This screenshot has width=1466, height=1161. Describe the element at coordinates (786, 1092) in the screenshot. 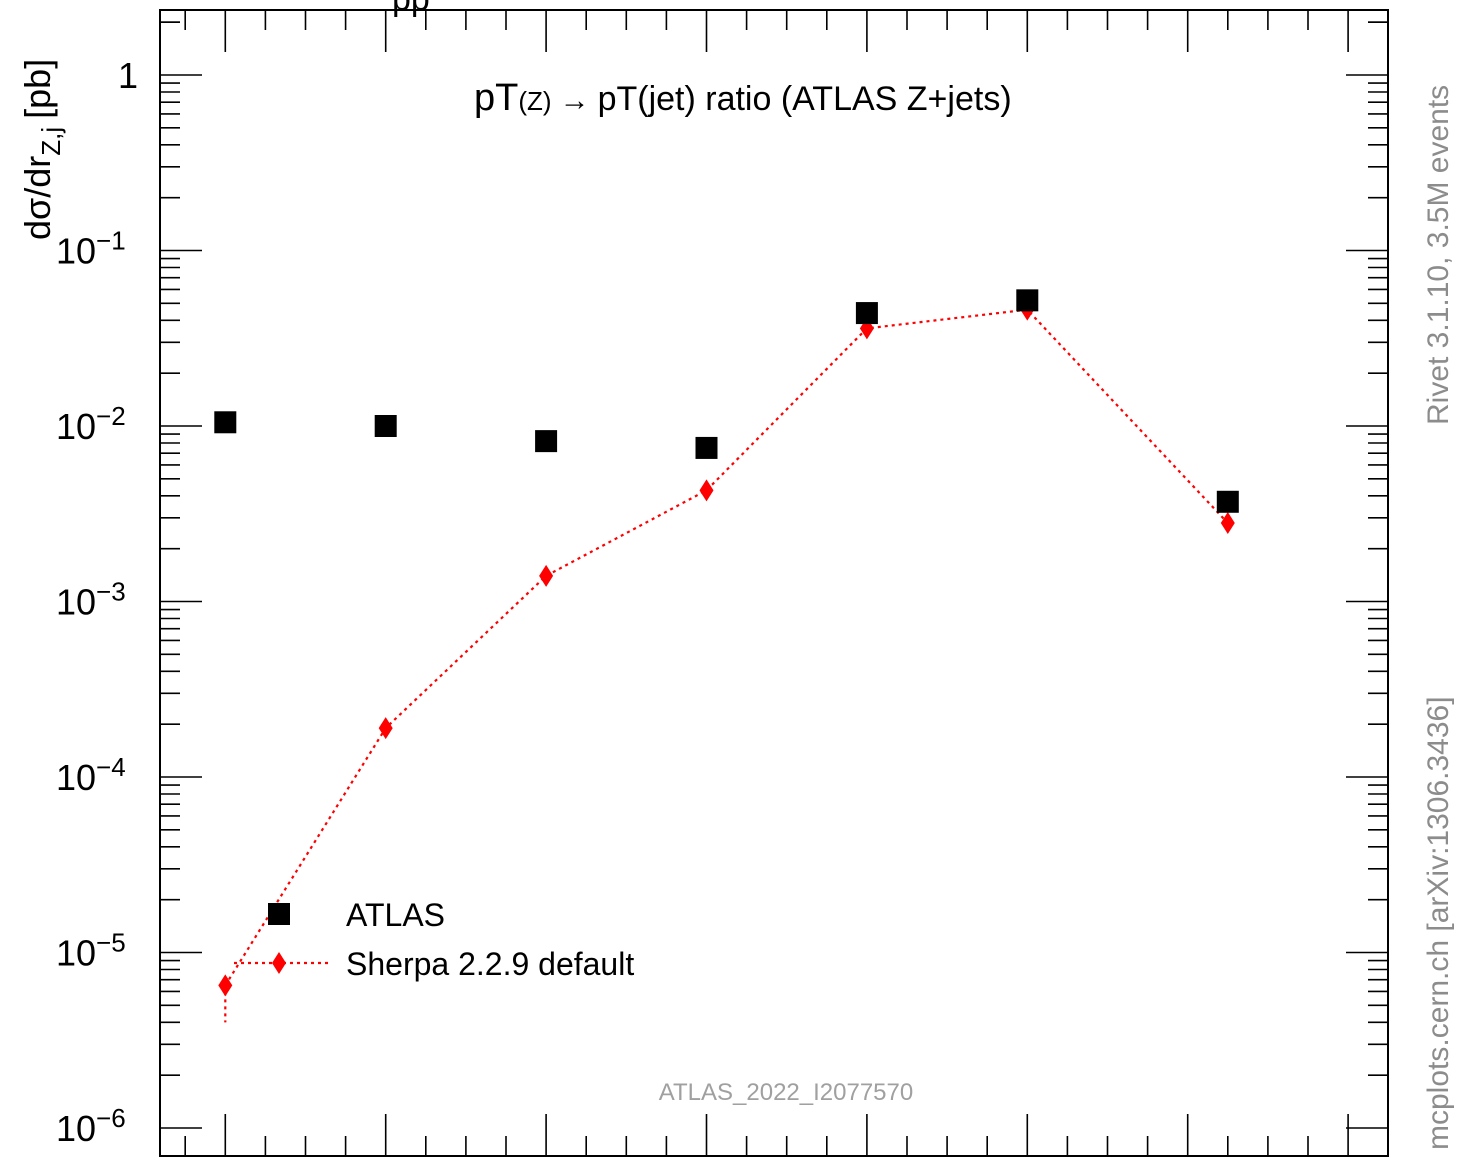

I see `analysis-watermark: ATLAS_2022_I2077570` at that location.